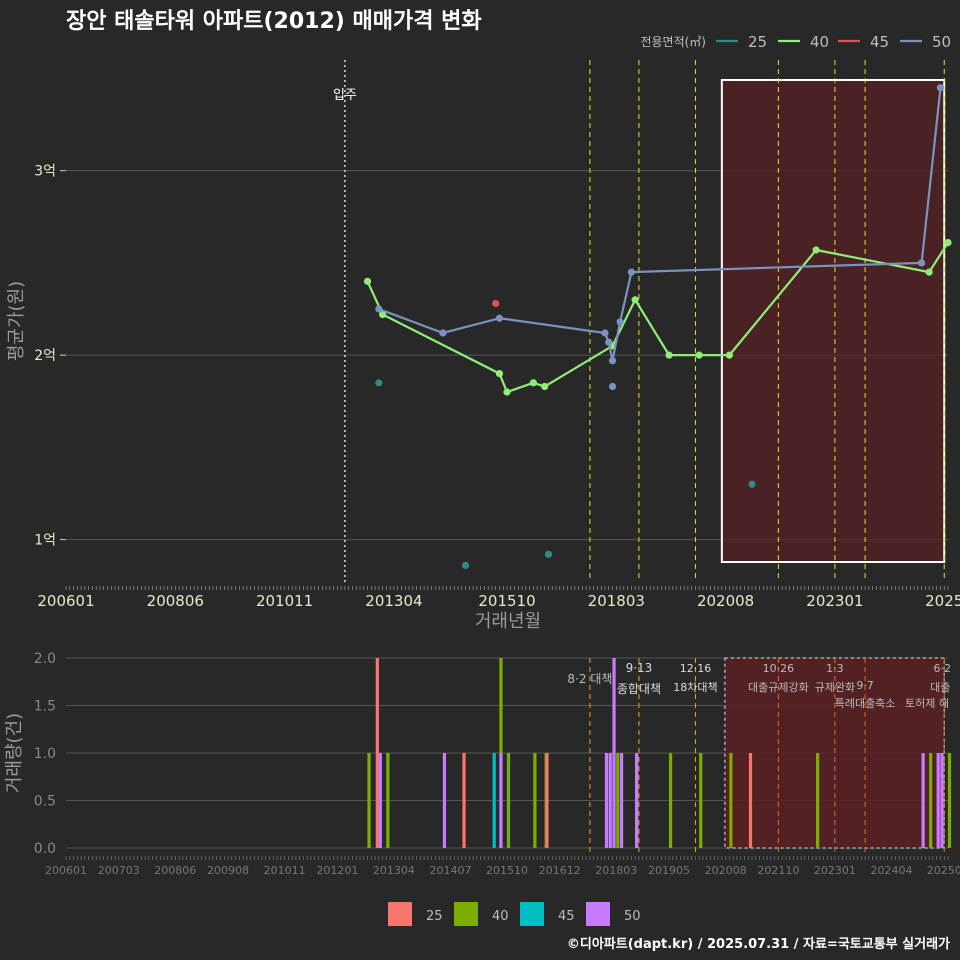 This screenshot has height=960, width=960. I want to click on x-tick-label: 200908, so click(228, 870).